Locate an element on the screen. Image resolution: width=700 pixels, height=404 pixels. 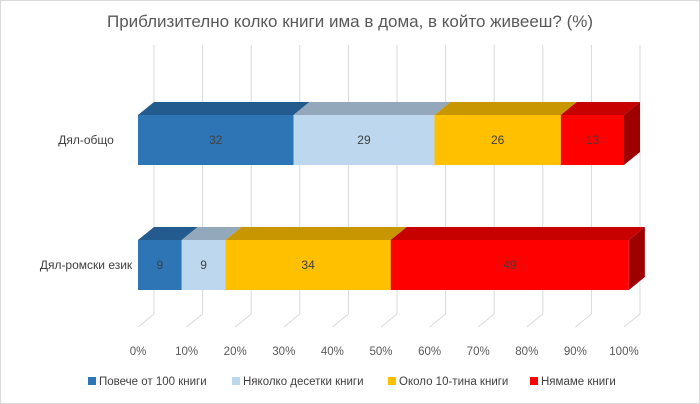
x-tick-label: 40% is located at coordinates (332, 352).